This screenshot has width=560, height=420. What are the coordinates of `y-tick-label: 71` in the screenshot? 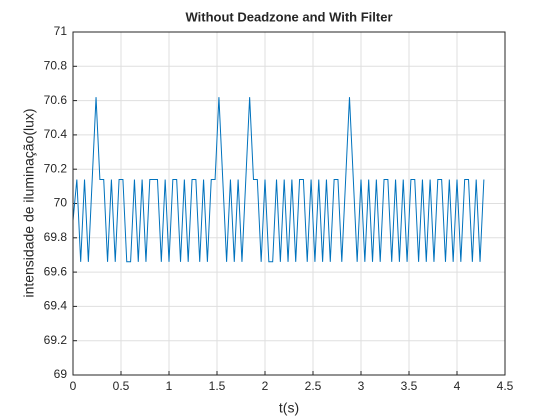 It's located at (61, 31).